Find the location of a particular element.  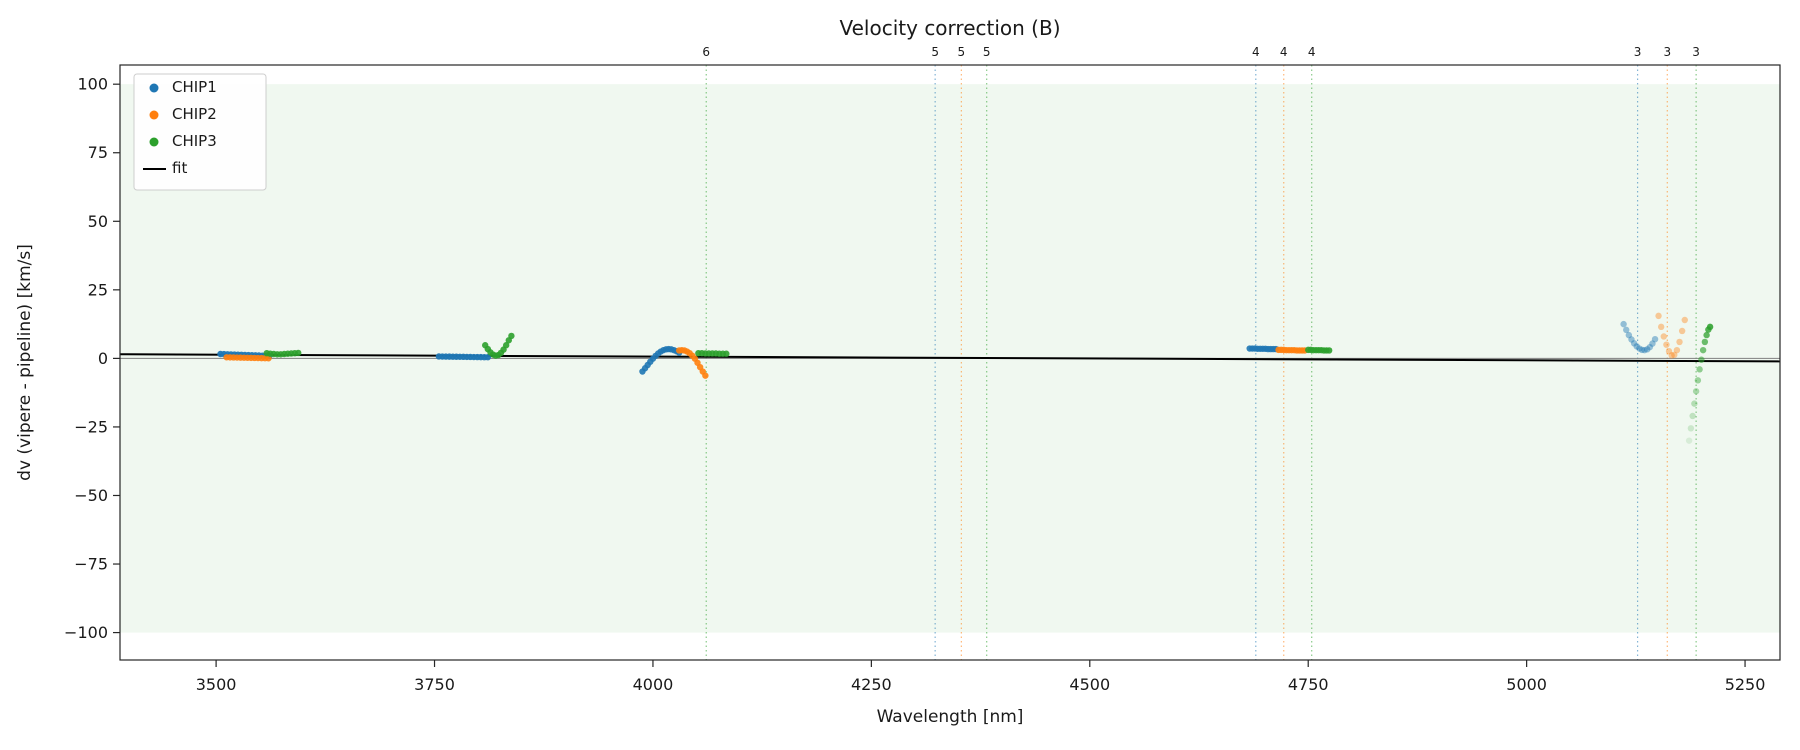

x-tick-label: 4000 is located at coordinates (653, 684).